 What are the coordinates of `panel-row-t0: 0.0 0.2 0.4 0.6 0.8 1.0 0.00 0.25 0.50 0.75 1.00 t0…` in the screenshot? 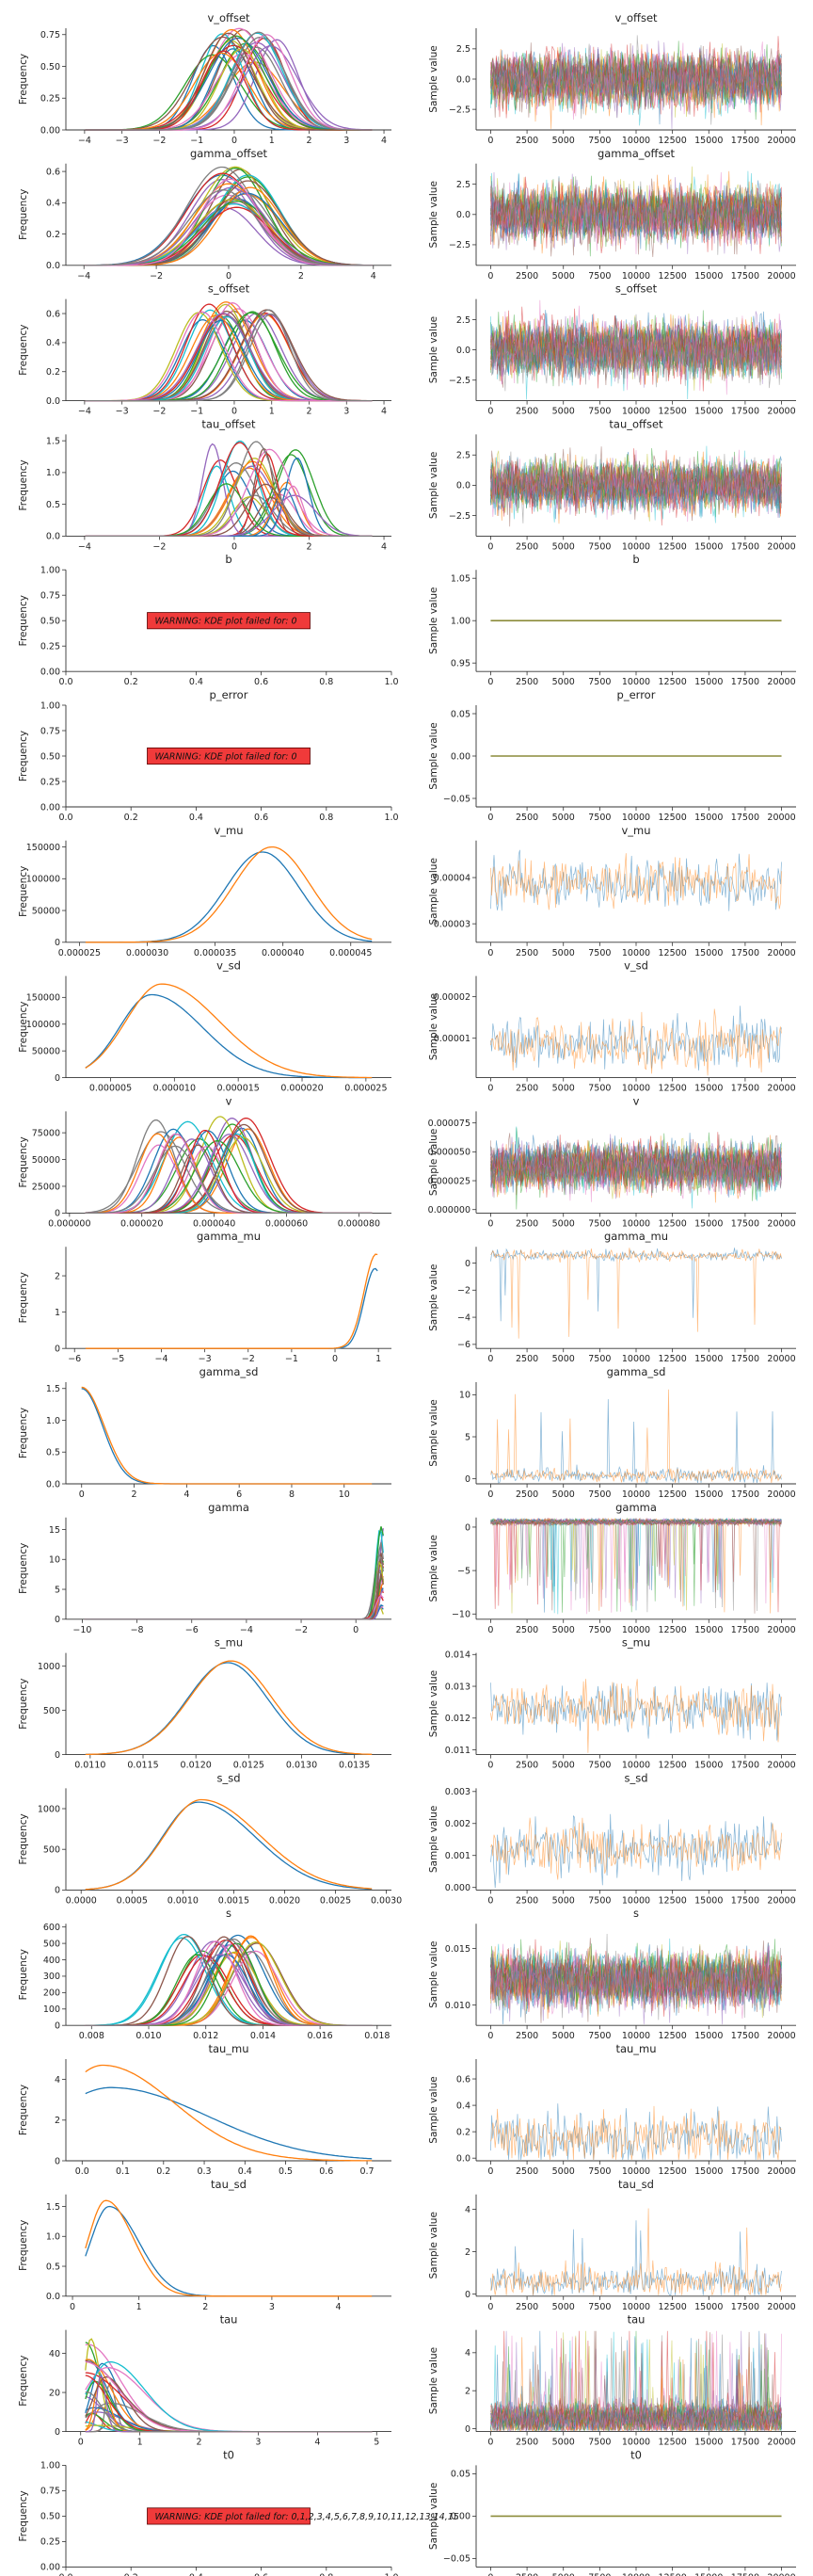 It's located at (407, 2512).